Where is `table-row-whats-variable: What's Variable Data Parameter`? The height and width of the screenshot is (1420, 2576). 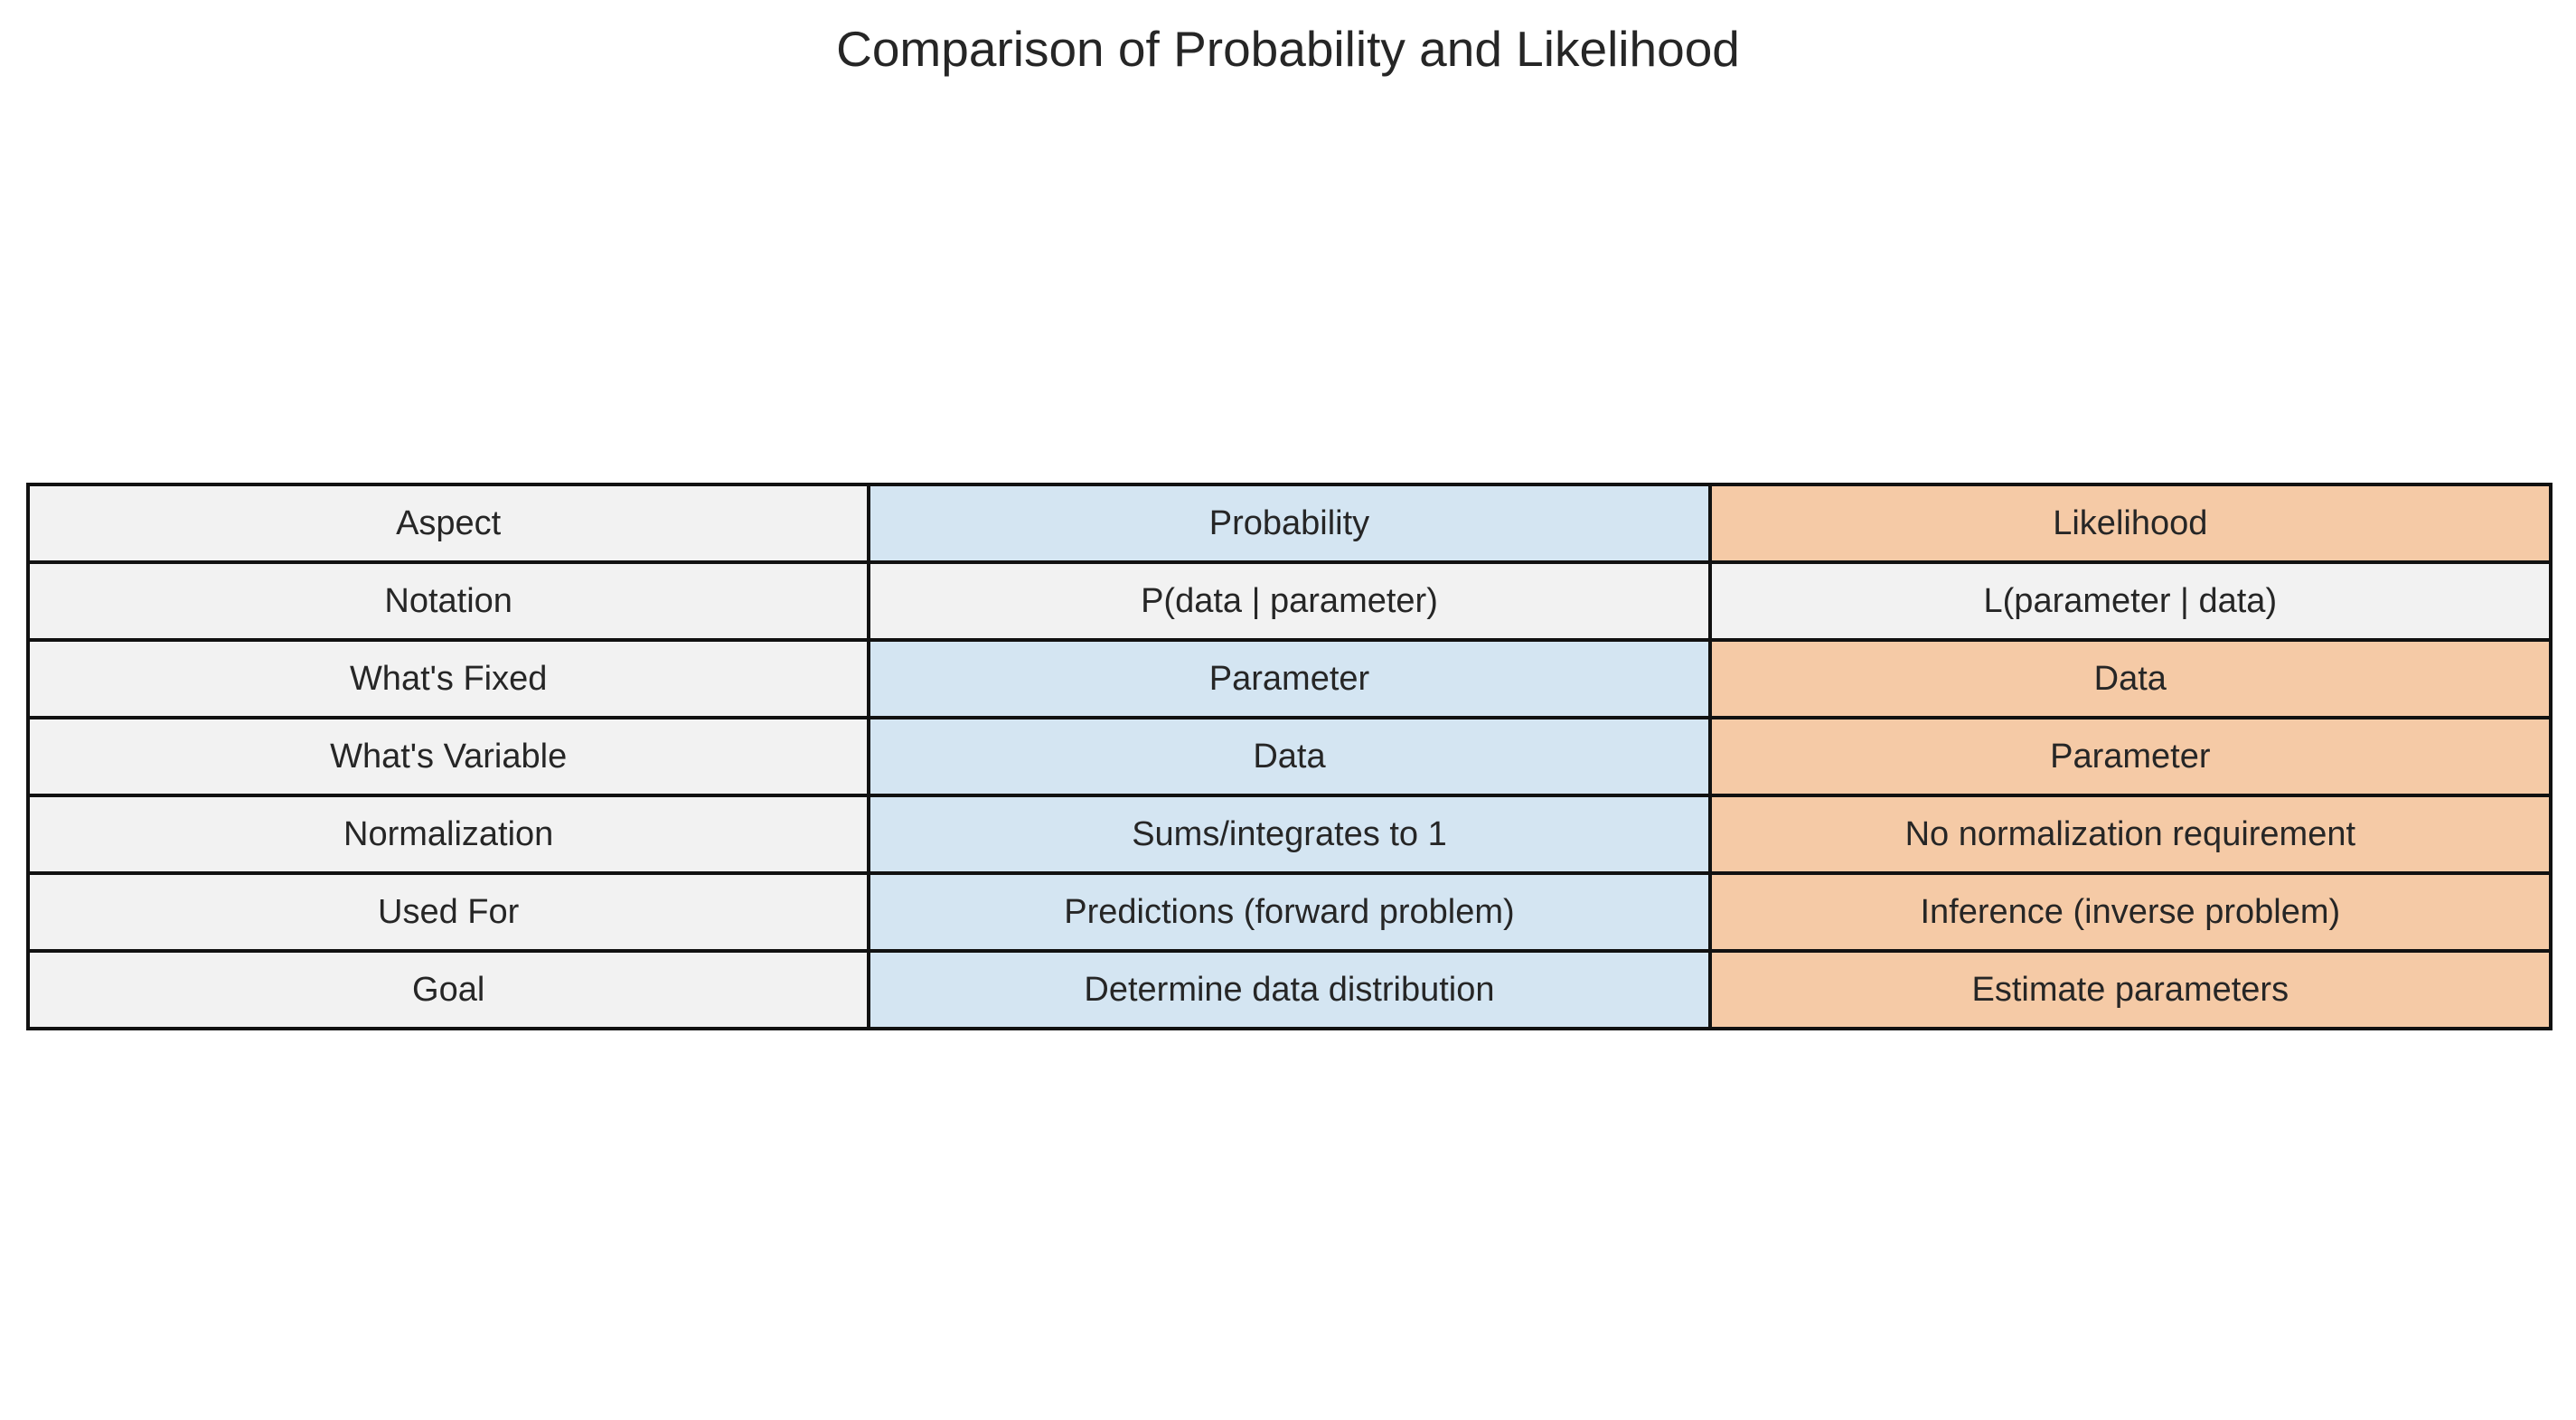 table-row-whats-variable: What's Variable Data Parameter is located at coordinates (1289, 756).